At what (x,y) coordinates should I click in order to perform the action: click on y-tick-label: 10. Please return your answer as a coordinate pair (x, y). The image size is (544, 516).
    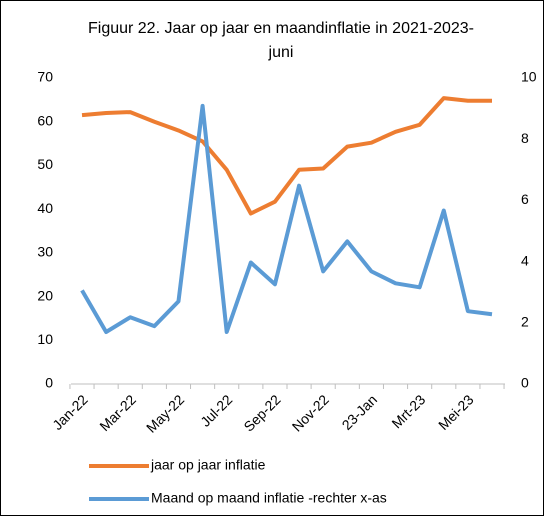
    Looking at the image, I should click on (45, 339).